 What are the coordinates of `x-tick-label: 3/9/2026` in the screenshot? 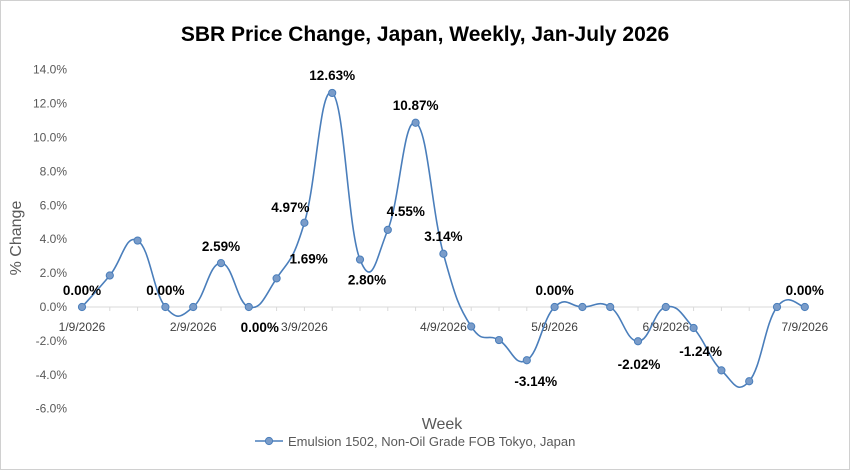 It's located at (304, 327).